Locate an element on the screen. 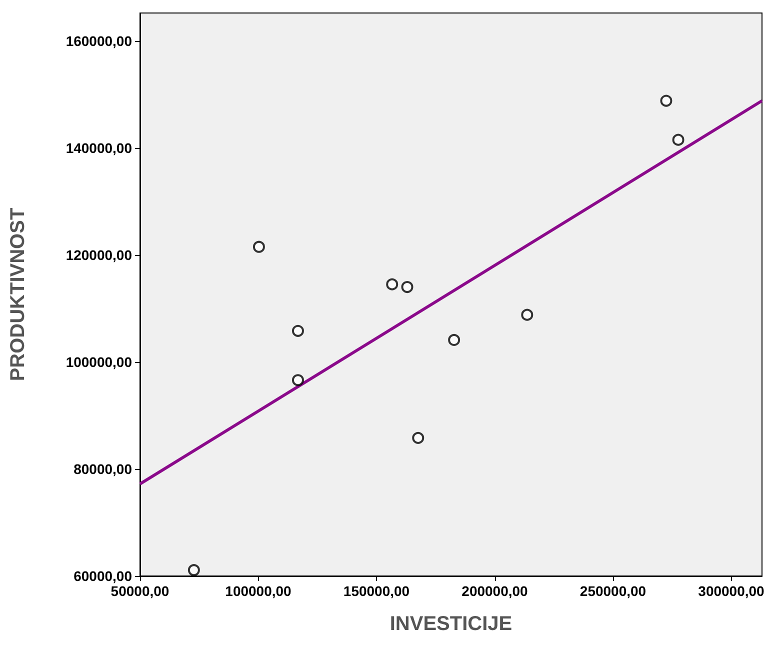 This screenshot has height=645, width=774. x-tick-label: 300000,00 is located at coordinates (731, 591).